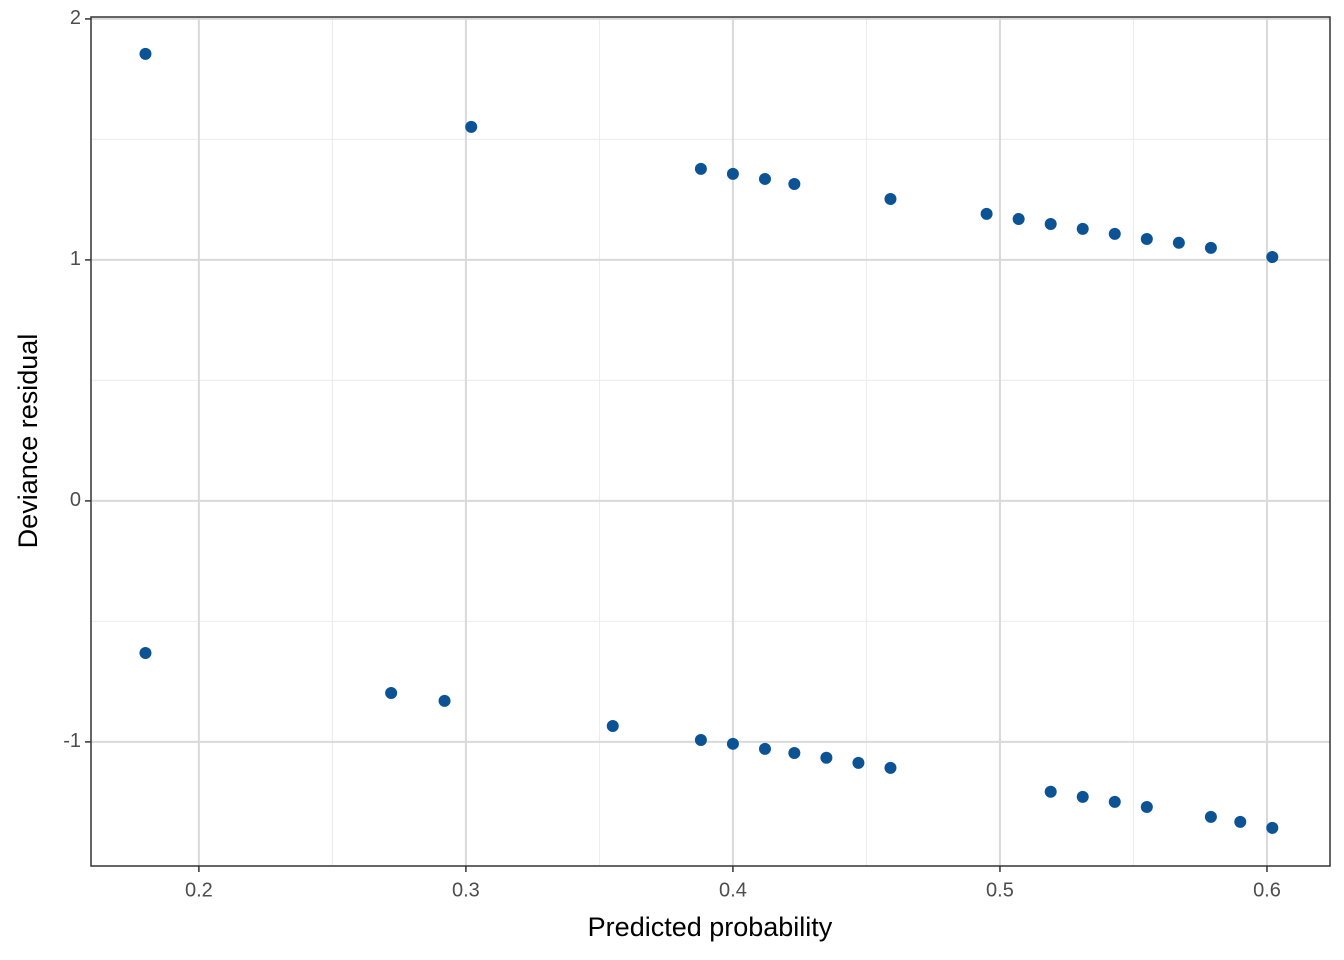 The image size is (1344, 960). What do you see at coordinates (75, 259) in the screenshot?
I see `y-tick-label: 1` at bounding box center [75, 259].